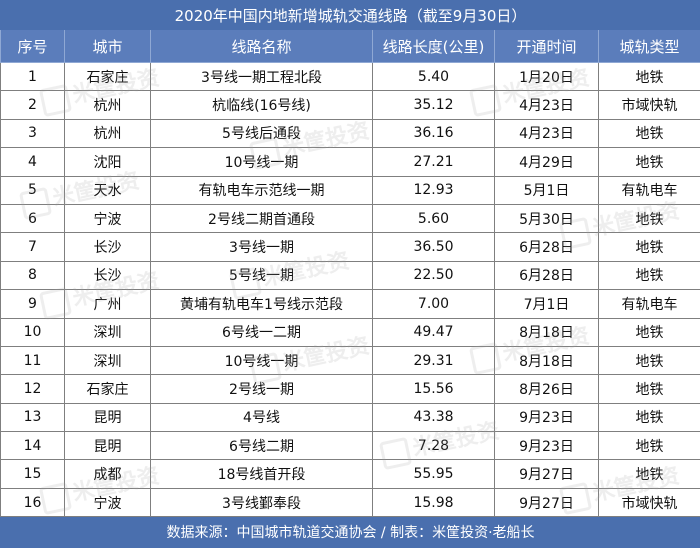 The height and width of the screenshot is (548, 700). What do you see at coordinates (434, 360) in the screenshot?
I see `cell-length: 29.31` at bounding box center [434, 360].